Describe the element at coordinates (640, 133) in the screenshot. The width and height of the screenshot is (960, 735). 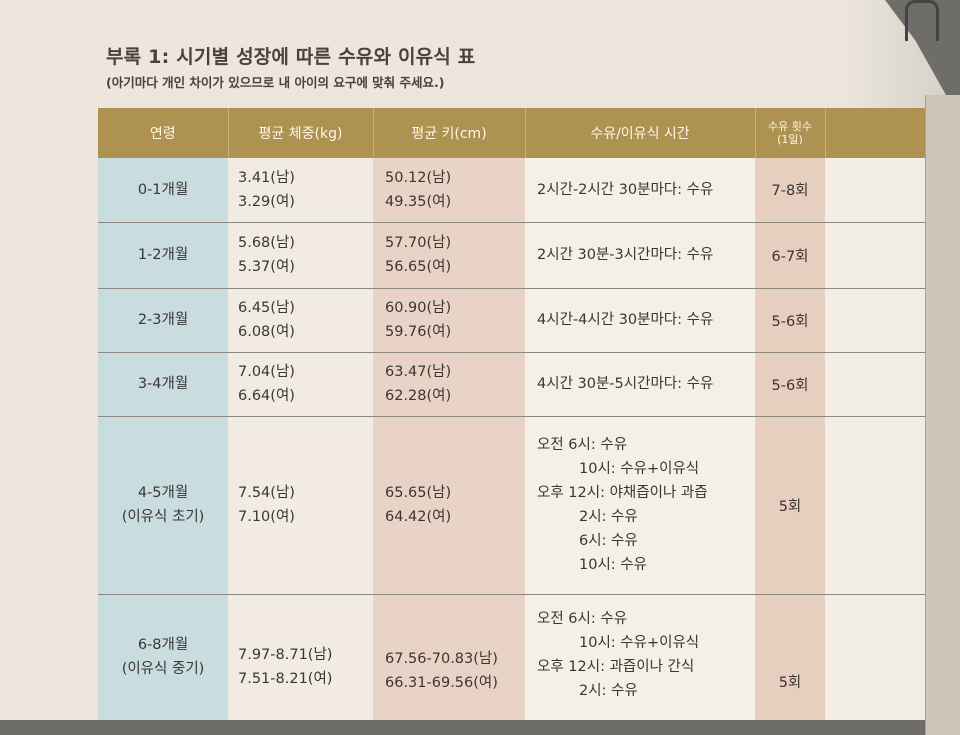
I see `header-schedule: 수유/이유식 시간` at that location.